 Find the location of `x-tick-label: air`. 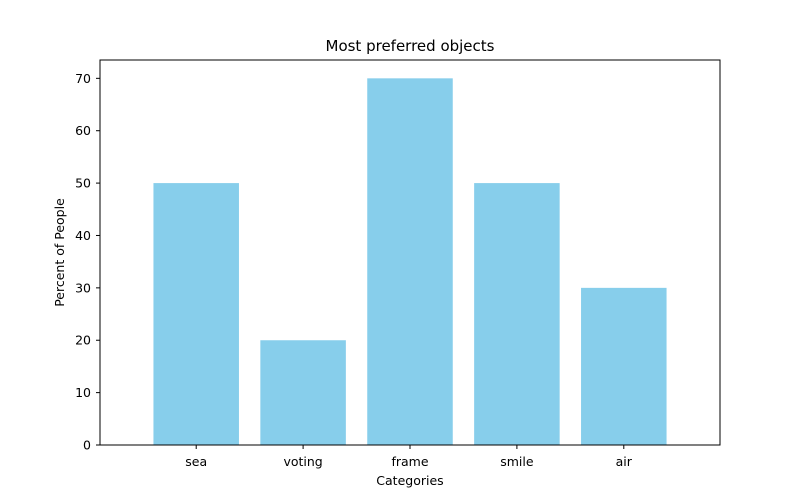

x-tick-label: air is located at coordinates (624, 461).